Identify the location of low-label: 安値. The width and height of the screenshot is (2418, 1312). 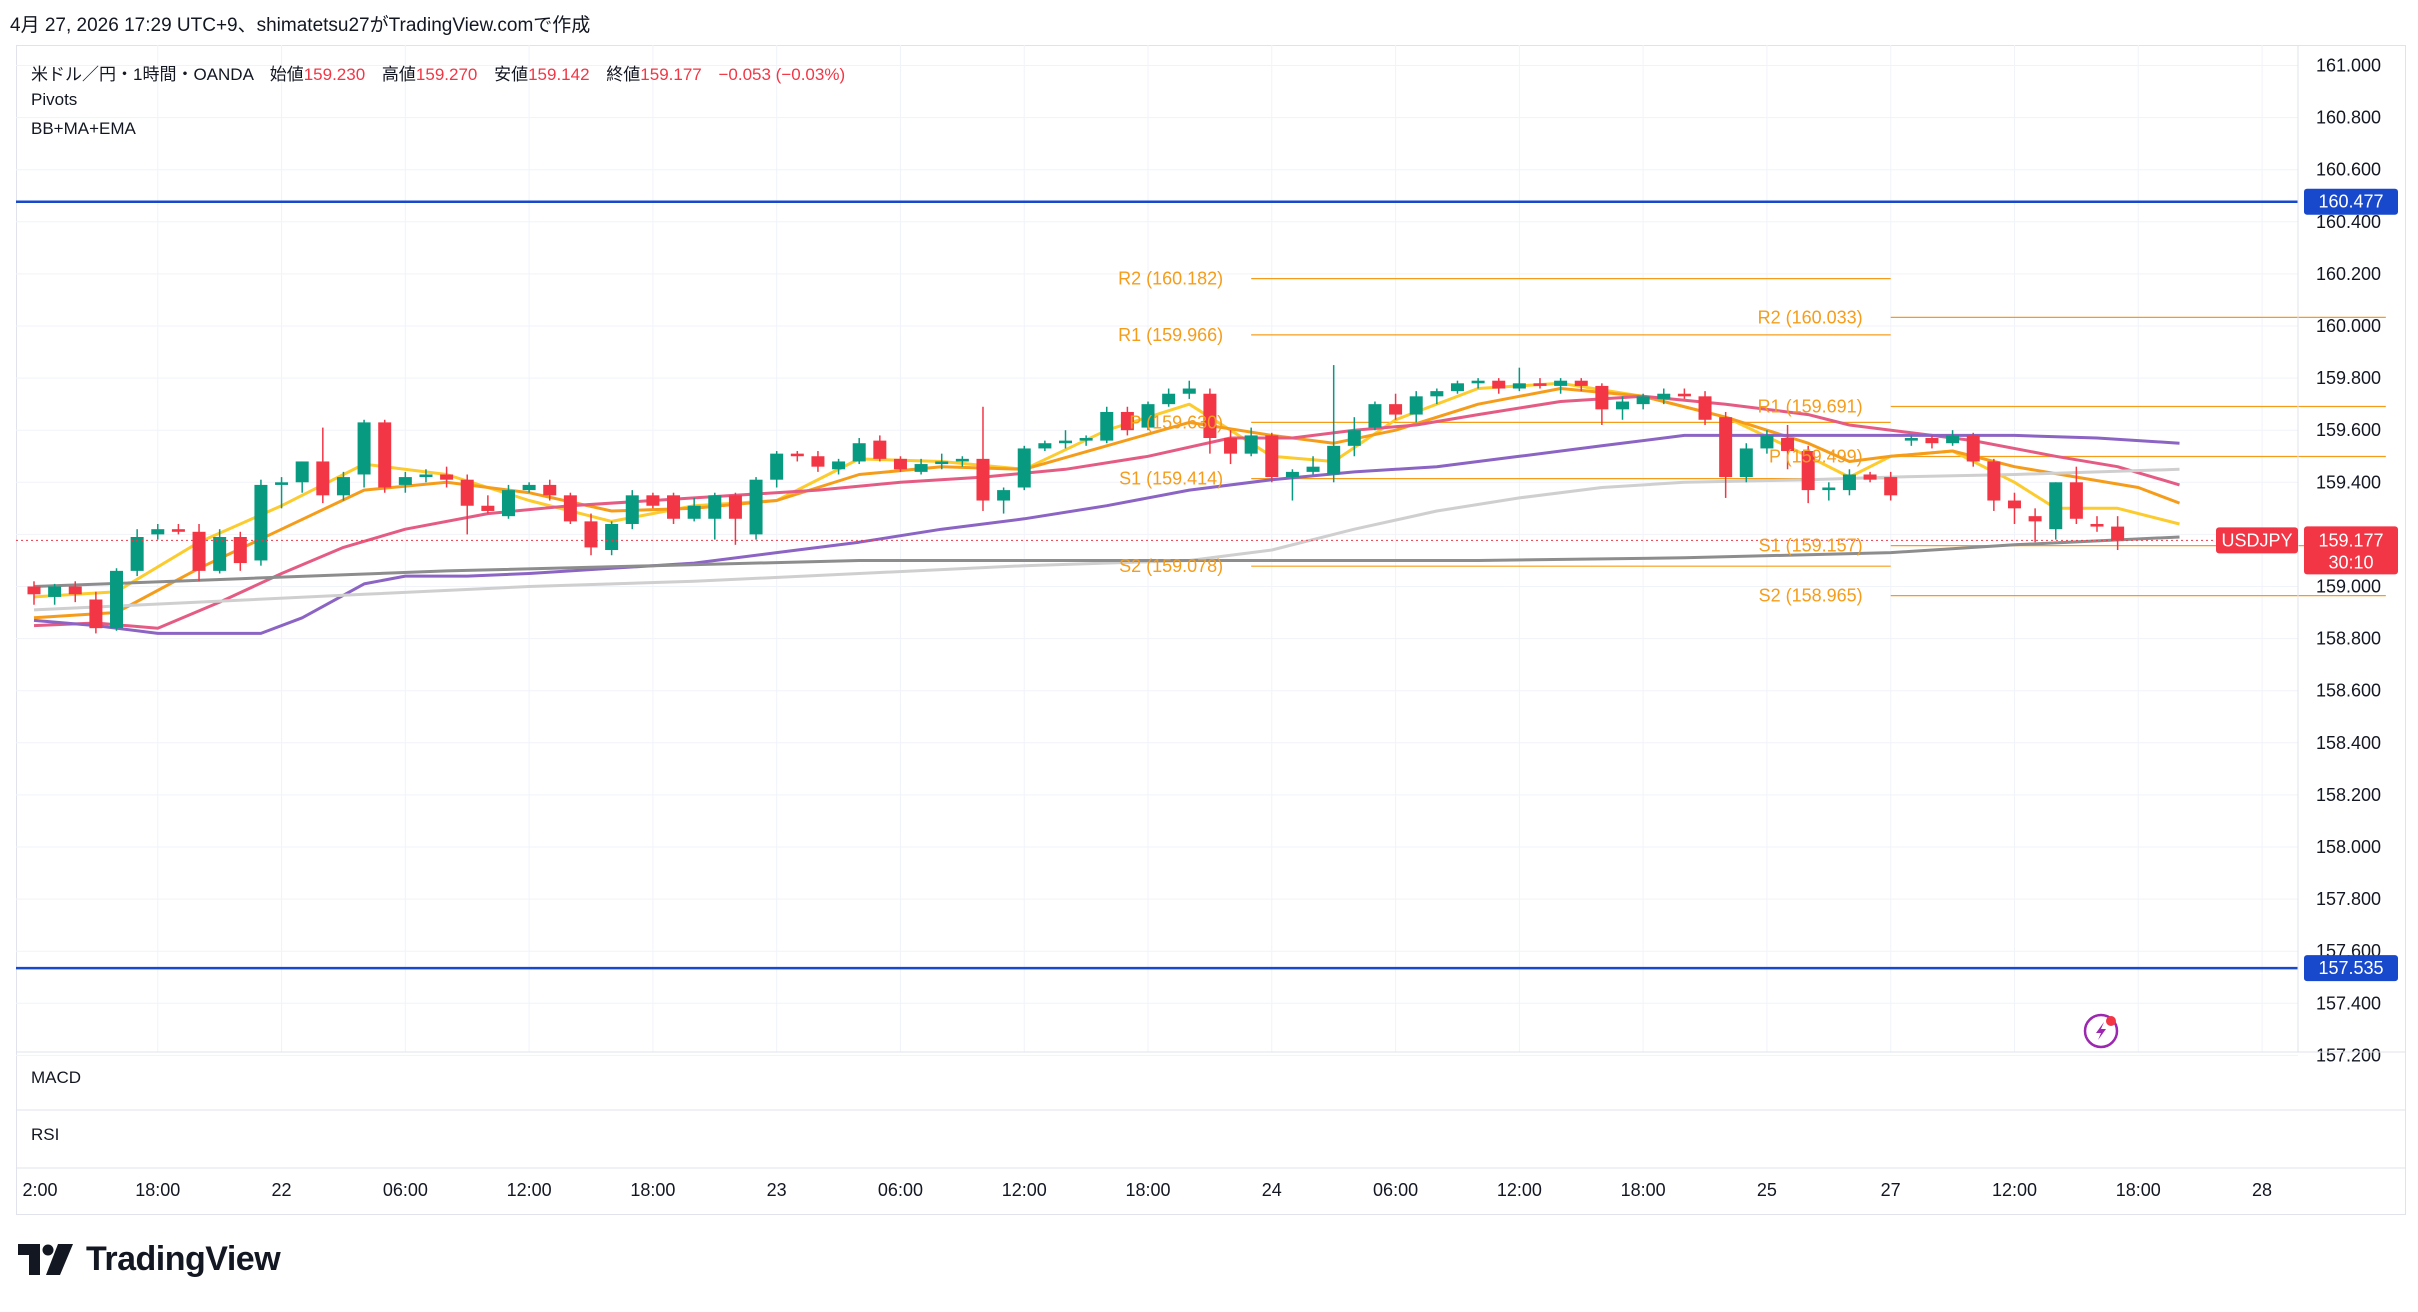
(511, 74).